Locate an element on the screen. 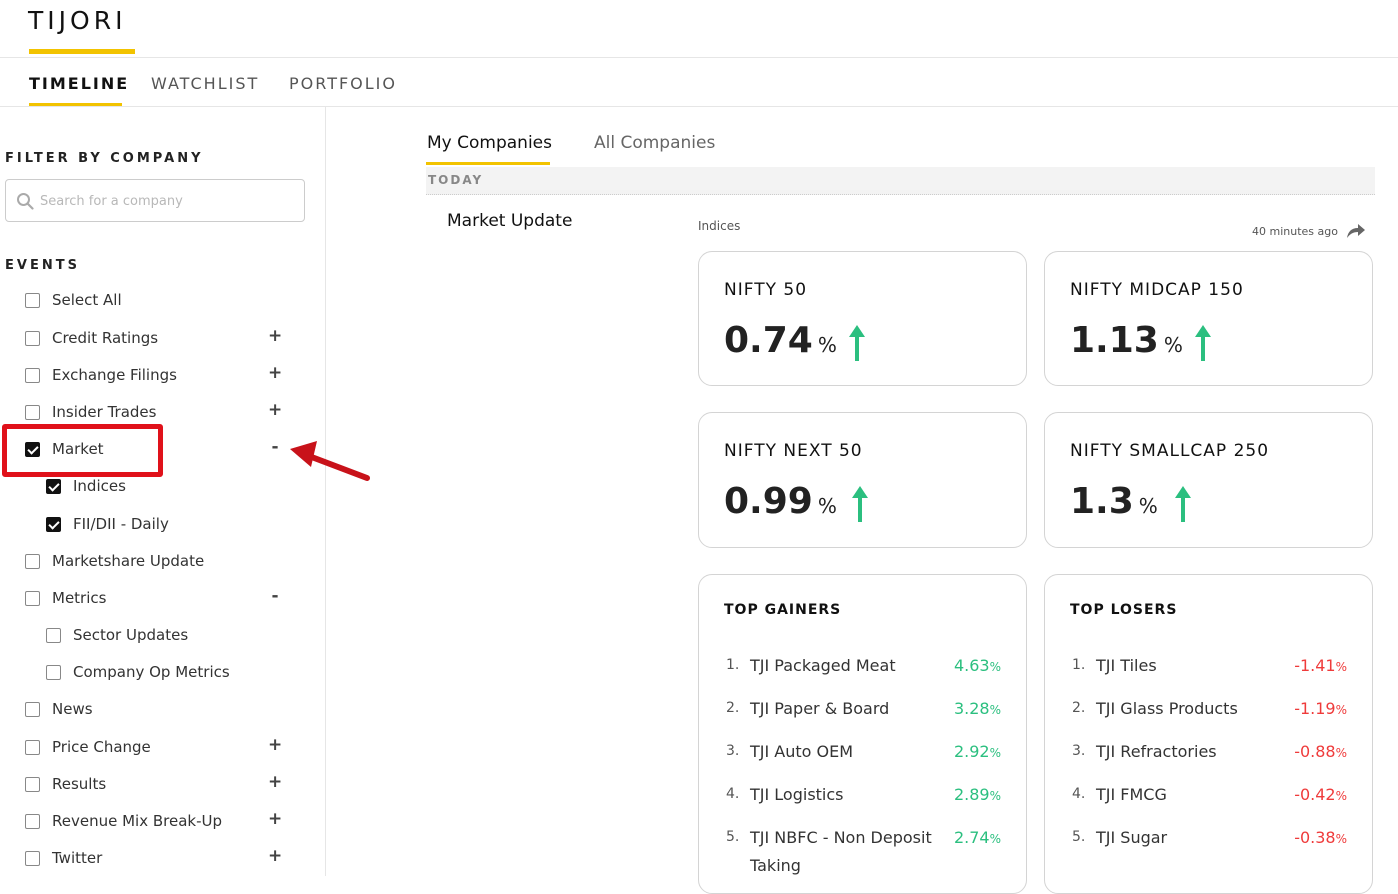 Image resolution: width=1398 pixels, height=894 pixels. rank-number: 4. is located at coordinates (733, 794).